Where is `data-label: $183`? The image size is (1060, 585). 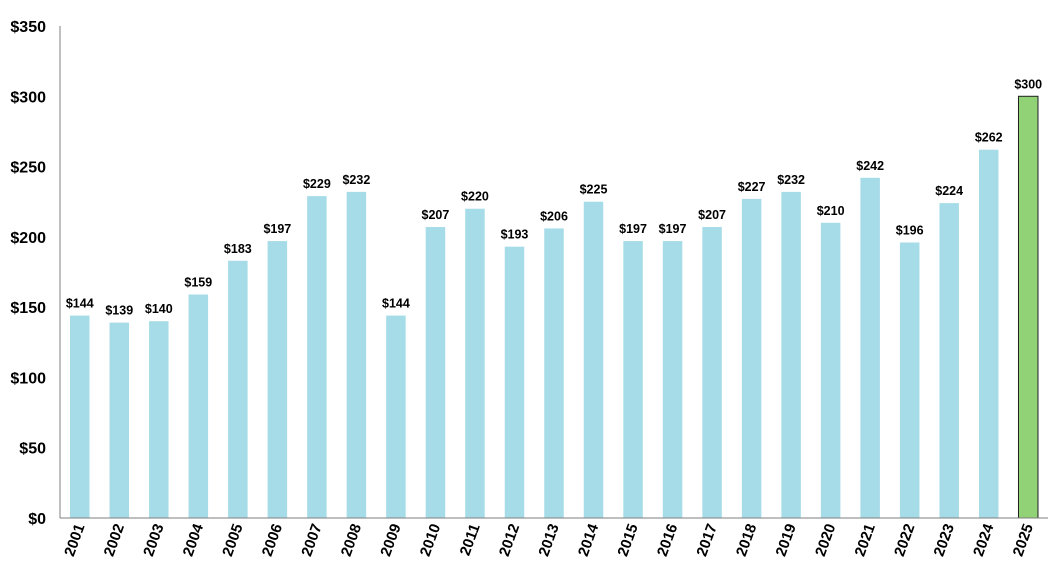 data-label: $183 is located at coordinates (238, 249).